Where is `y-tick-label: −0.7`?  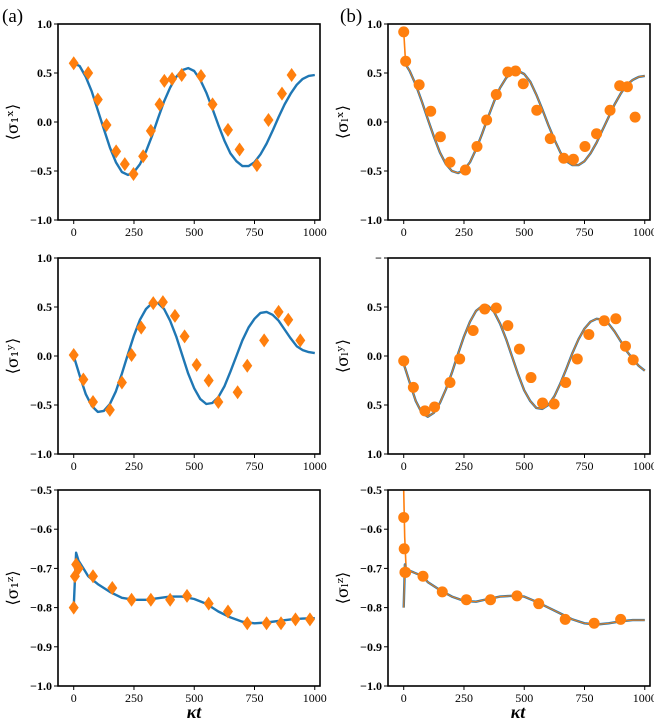
y-tick-label: −0.7 is located at coordinates (41, 568).